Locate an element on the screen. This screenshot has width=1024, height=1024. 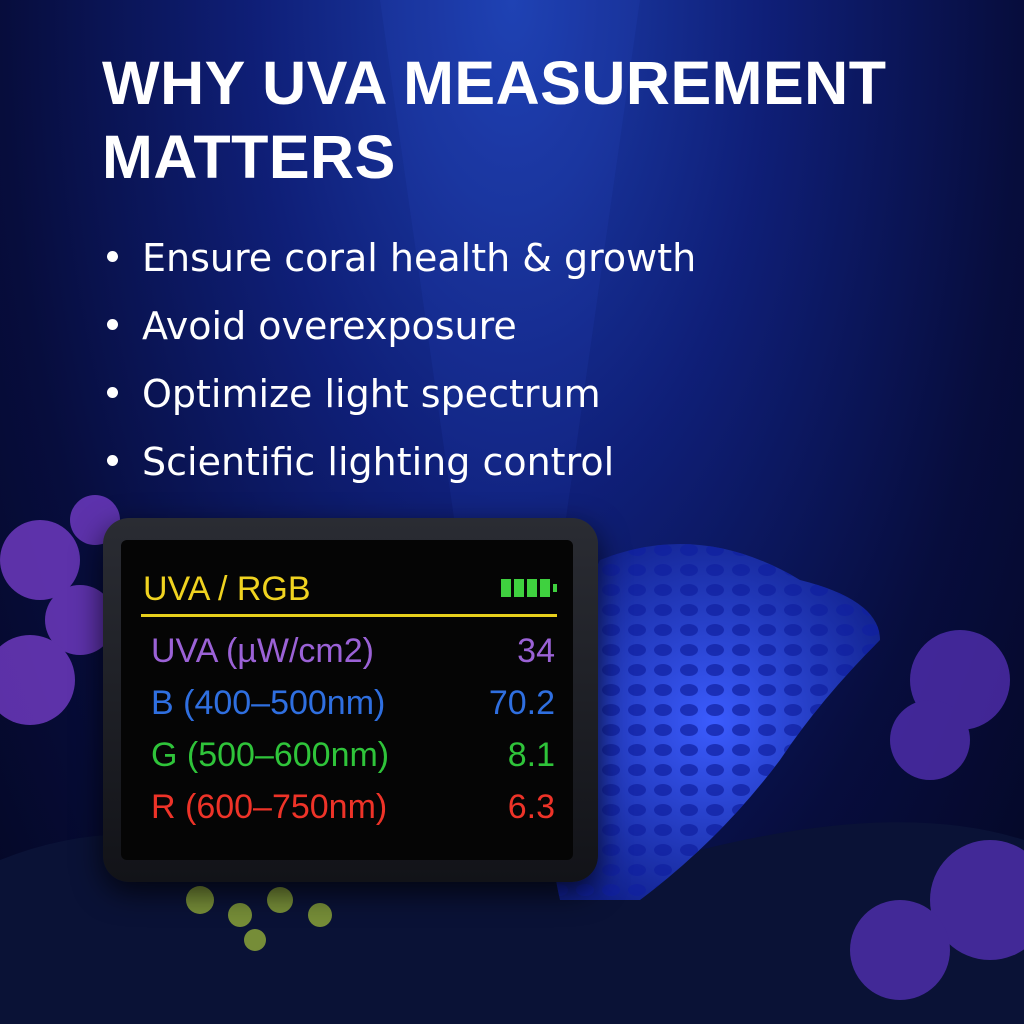
bullet-item: Scientific lighting control is located at coordinates (399, 466).